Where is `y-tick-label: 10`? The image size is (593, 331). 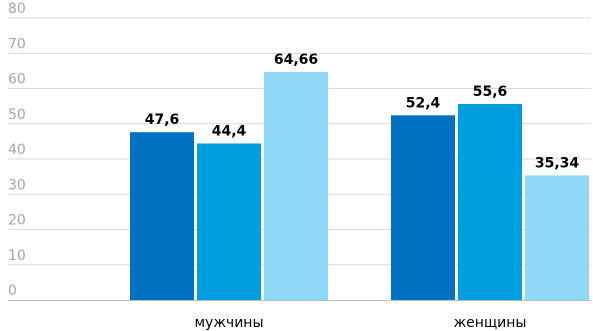
y-tick-label: 10 is located at coordinates (17, 256).